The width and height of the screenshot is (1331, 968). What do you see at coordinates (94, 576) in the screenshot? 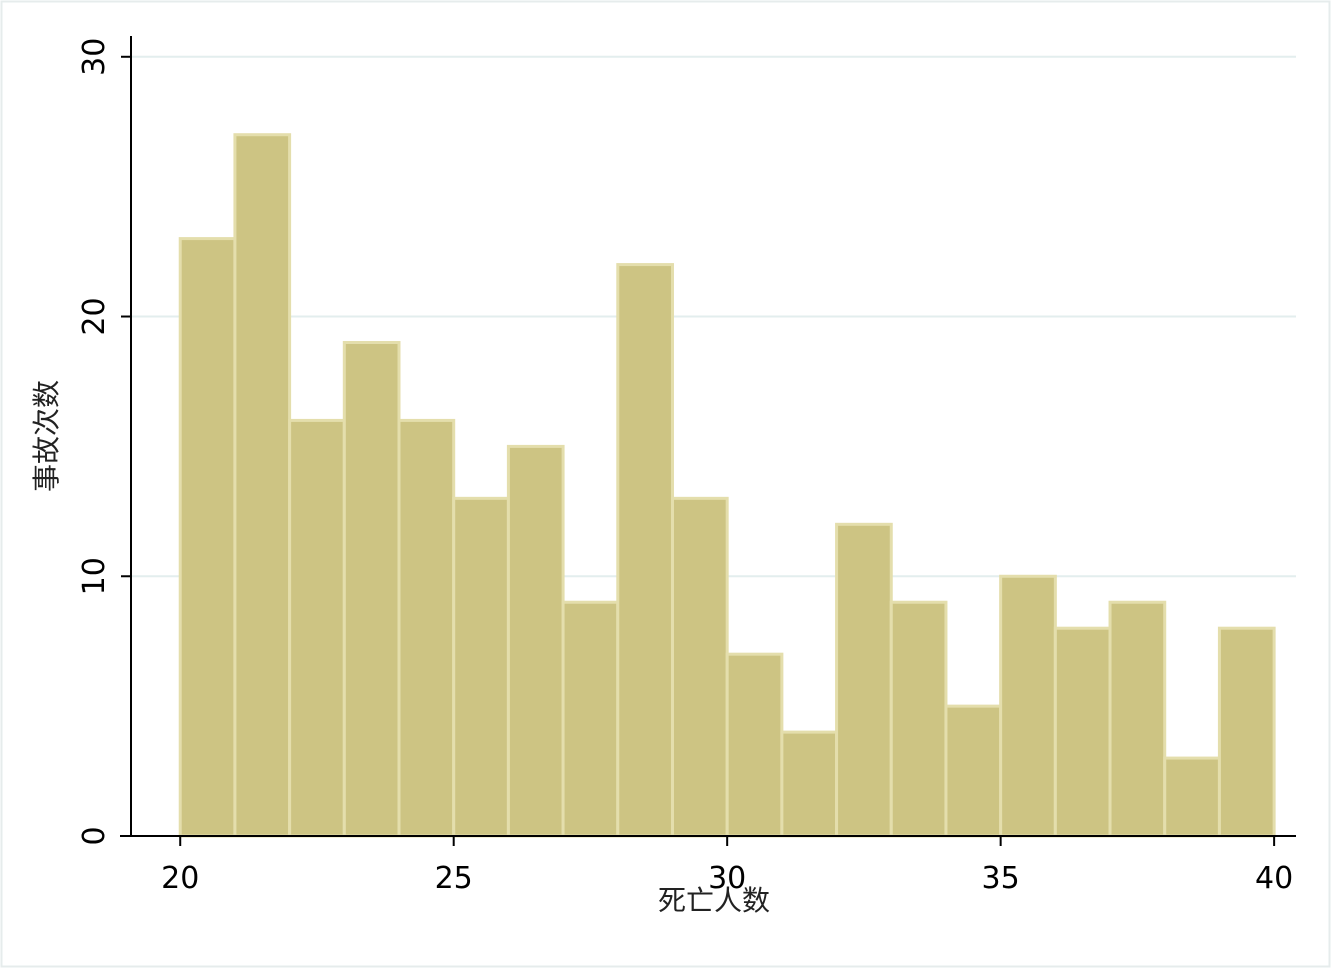
I see `y-tick-label: 10` at bounding box center [94, 576].